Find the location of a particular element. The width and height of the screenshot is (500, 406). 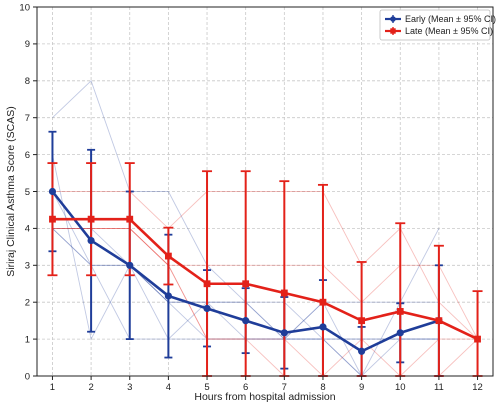

y-tick-label: 6 is located at coordinates (27, 155).